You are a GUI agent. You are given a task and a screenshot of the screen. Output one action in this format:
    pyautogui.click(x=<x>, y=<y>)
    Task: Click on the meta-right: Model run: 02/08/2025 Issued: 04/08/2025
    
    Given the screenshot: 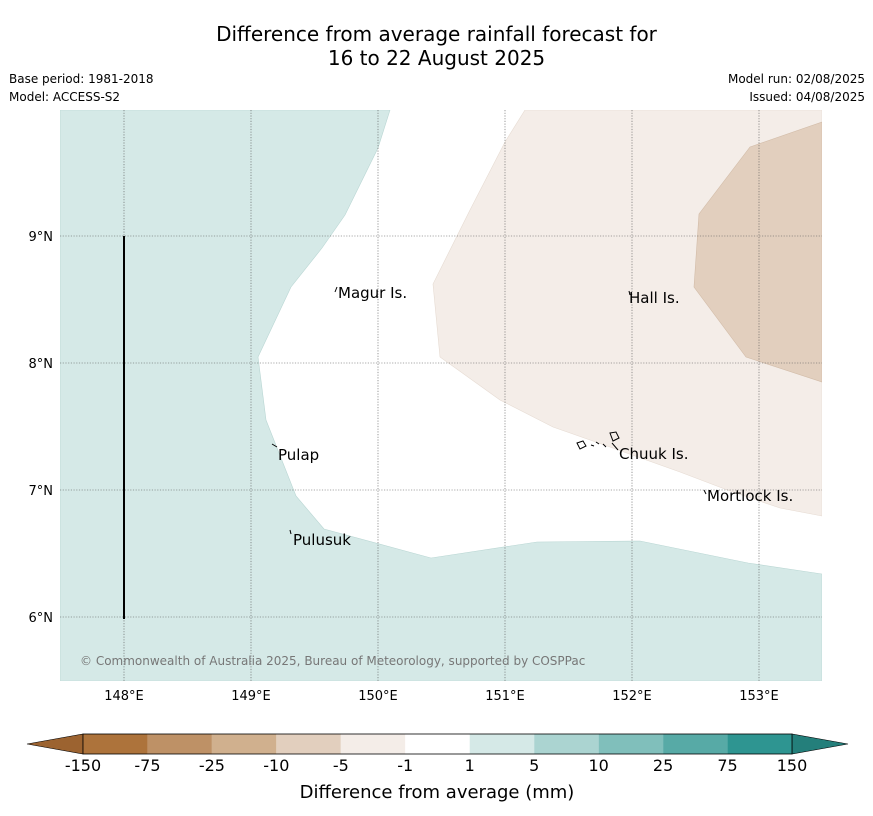 What is the action you would take?
    pyautogui.click(x=796, y=88)
    